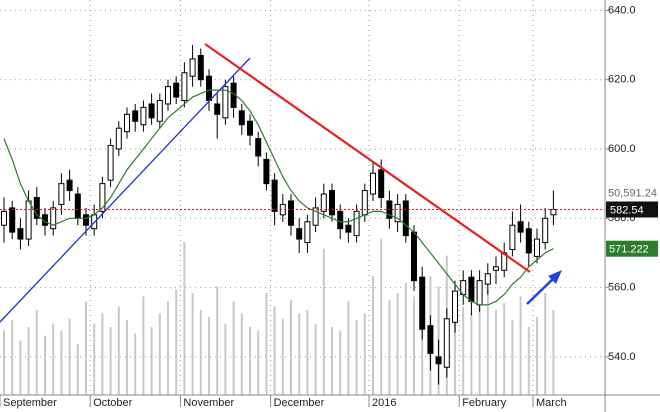 The image size is (660, 412). I want to click on last-price-tag, so click(632, 209).